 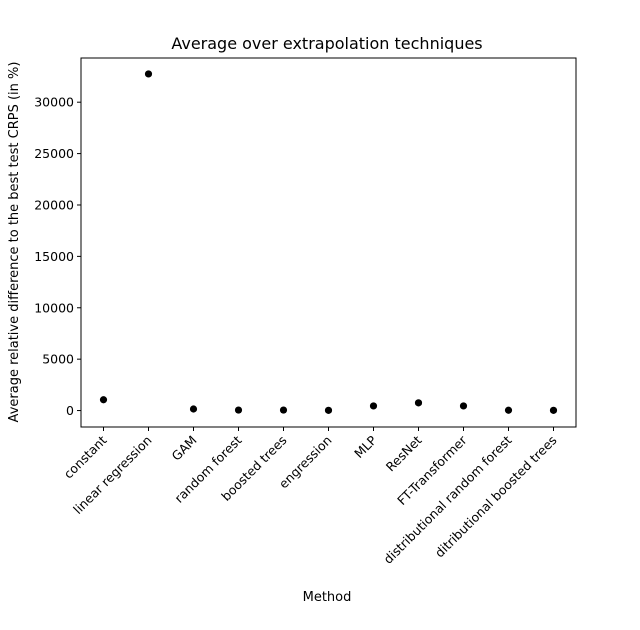 What do you see at coordinates (54, 256) in the screenshot?
I see `y-tick-label: 15000` at bounding box center [54, 256].